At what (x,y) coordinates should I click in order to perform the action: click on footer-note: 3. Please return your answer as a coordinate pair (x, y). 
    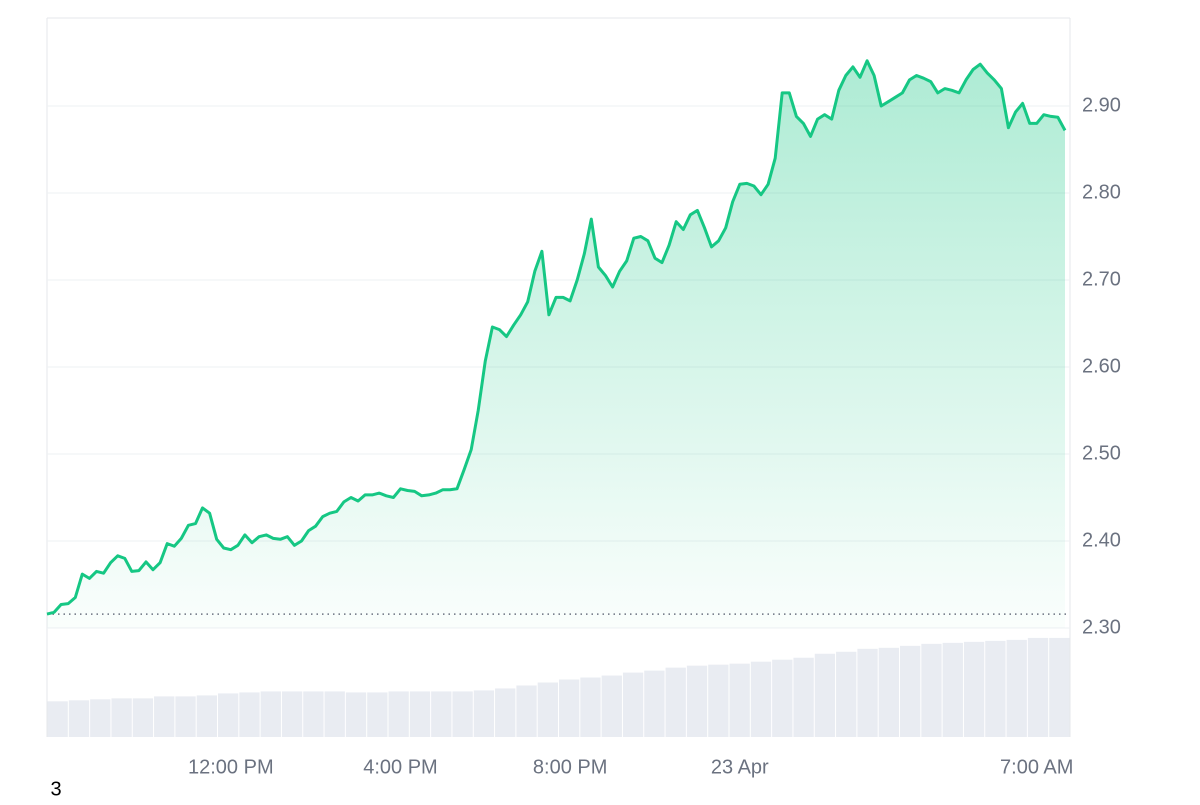
    Looking at the image, I should click on (55, 789).